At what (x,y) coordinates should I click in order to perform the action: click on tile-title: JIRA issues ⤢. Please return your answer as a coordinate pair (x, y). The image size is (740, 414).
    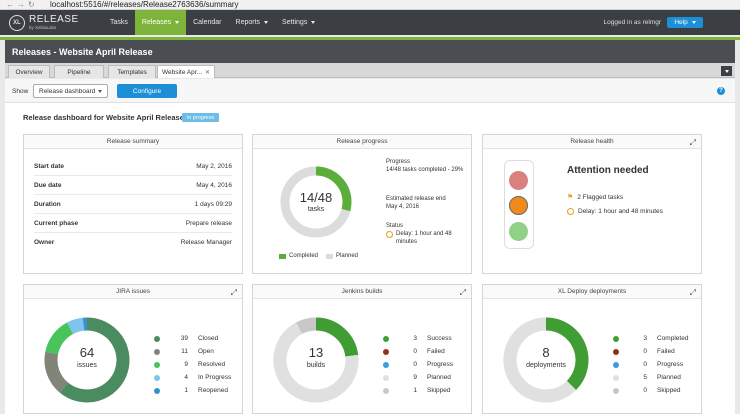
    Looking at the image, I should click on (133, 292).